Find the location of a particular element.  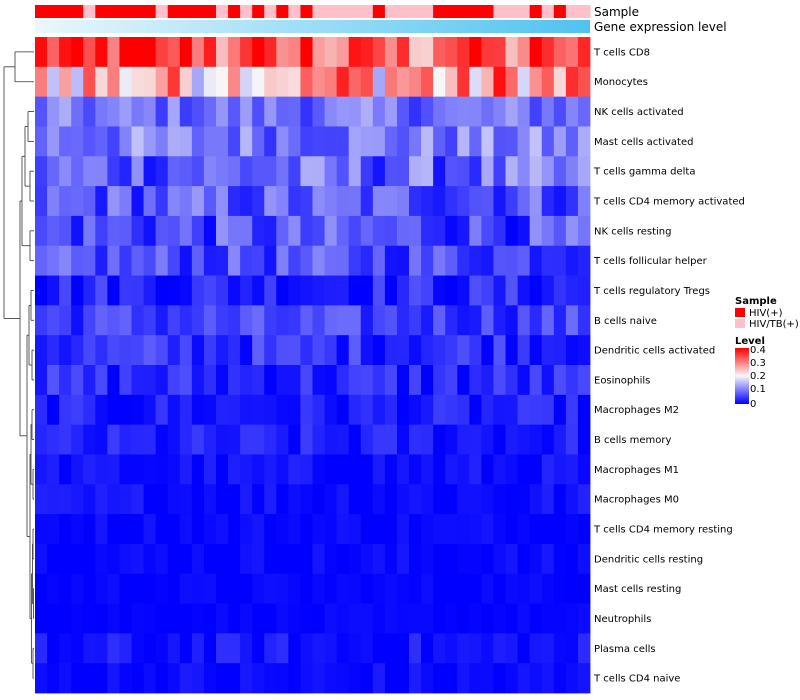

row-label: Eosinophils is located at coordinates (622, 380).